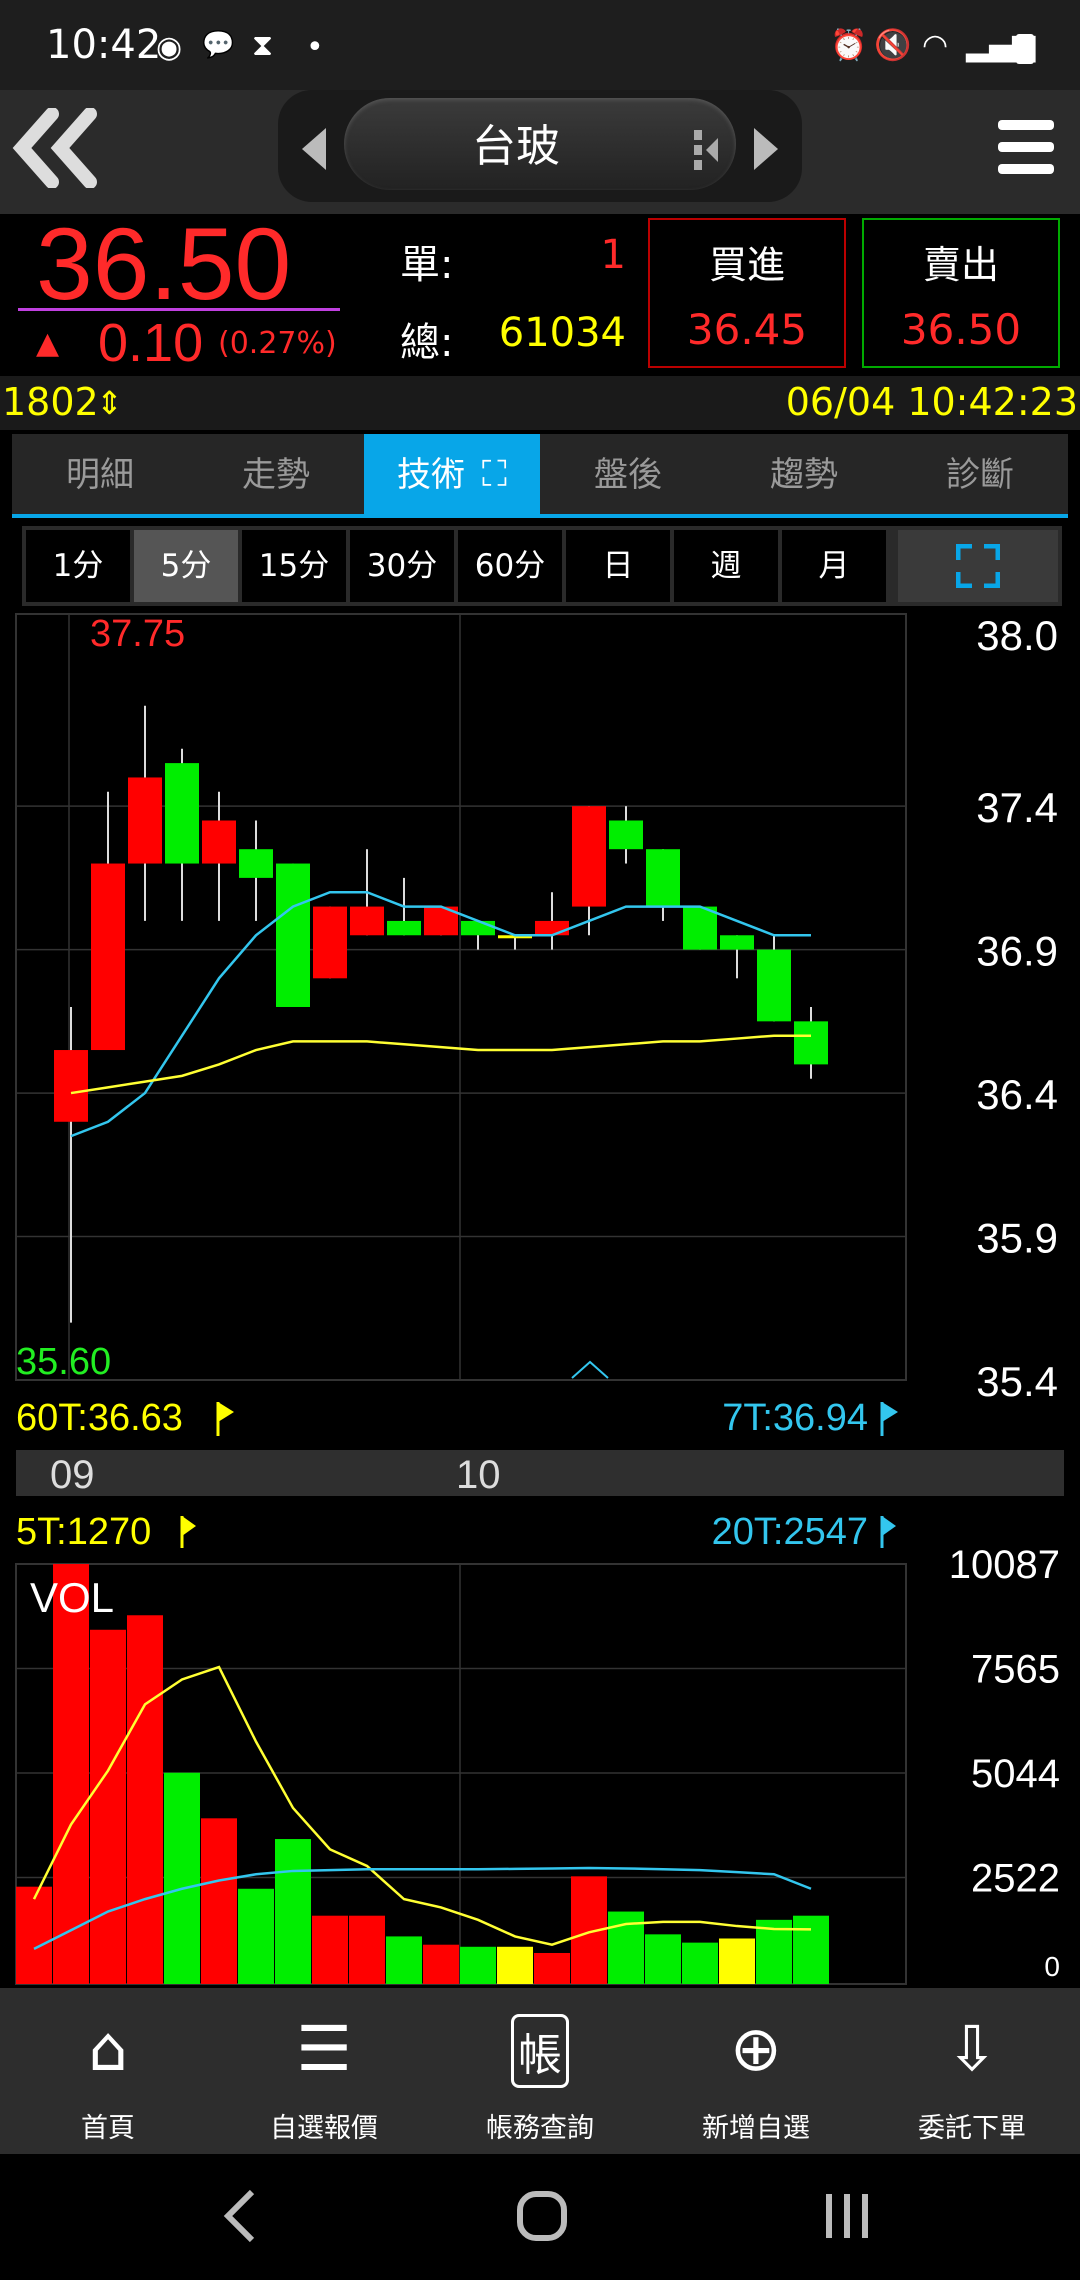 The height and width of the screenshot is (2280, 1080). I want to click on period-60min: 60分, so click(510, 566).